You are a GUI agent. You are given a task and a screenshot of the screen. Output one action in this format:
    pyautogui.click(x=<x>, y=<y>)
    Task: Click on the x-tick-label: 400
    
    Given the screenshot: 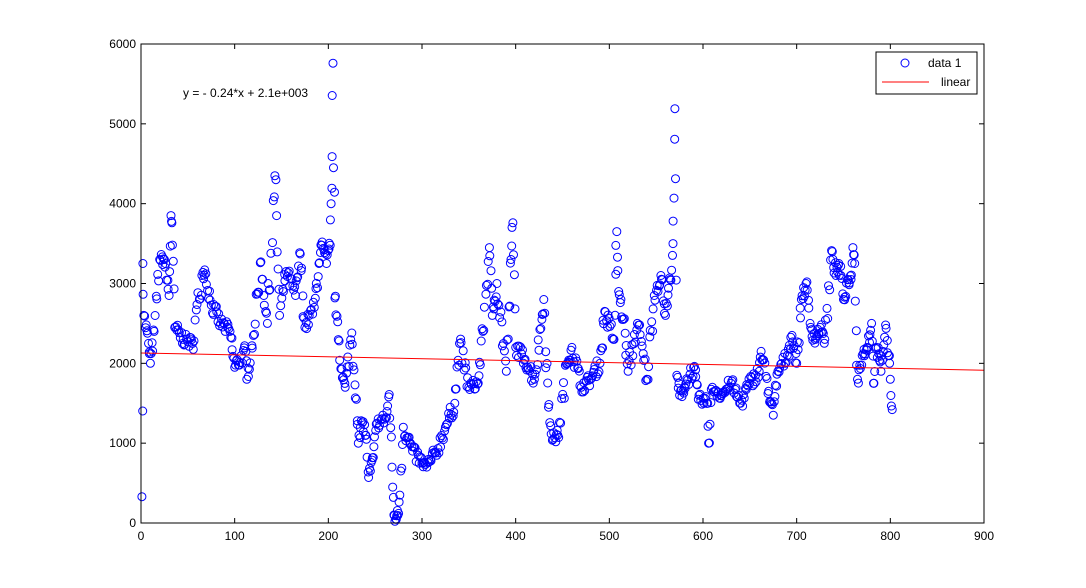 What is the action you would take?
    pyautogui.click(x=516, y=536)
    